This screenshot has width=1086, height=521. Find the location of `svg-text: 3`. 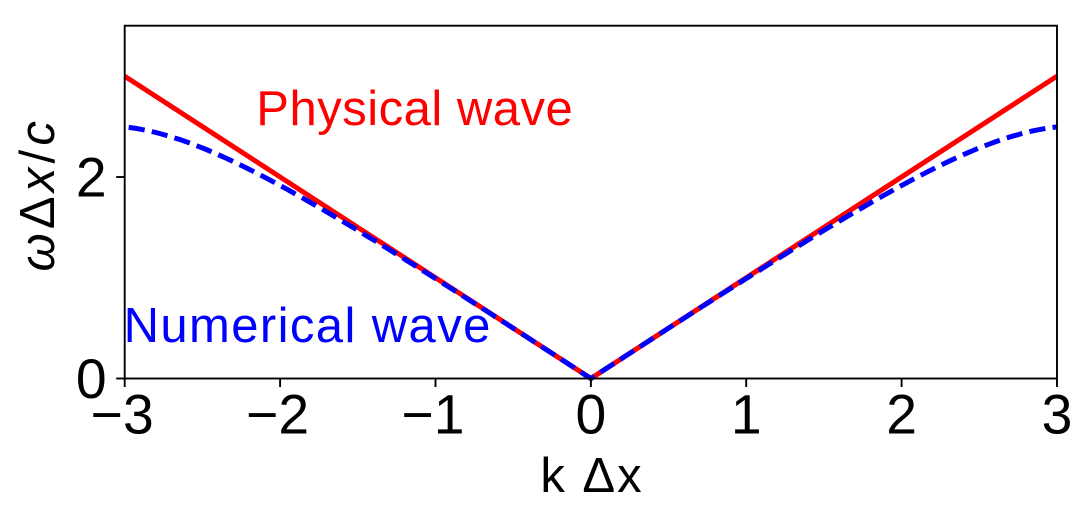

svg-text: 3 is located at coordinates (1057, 415).